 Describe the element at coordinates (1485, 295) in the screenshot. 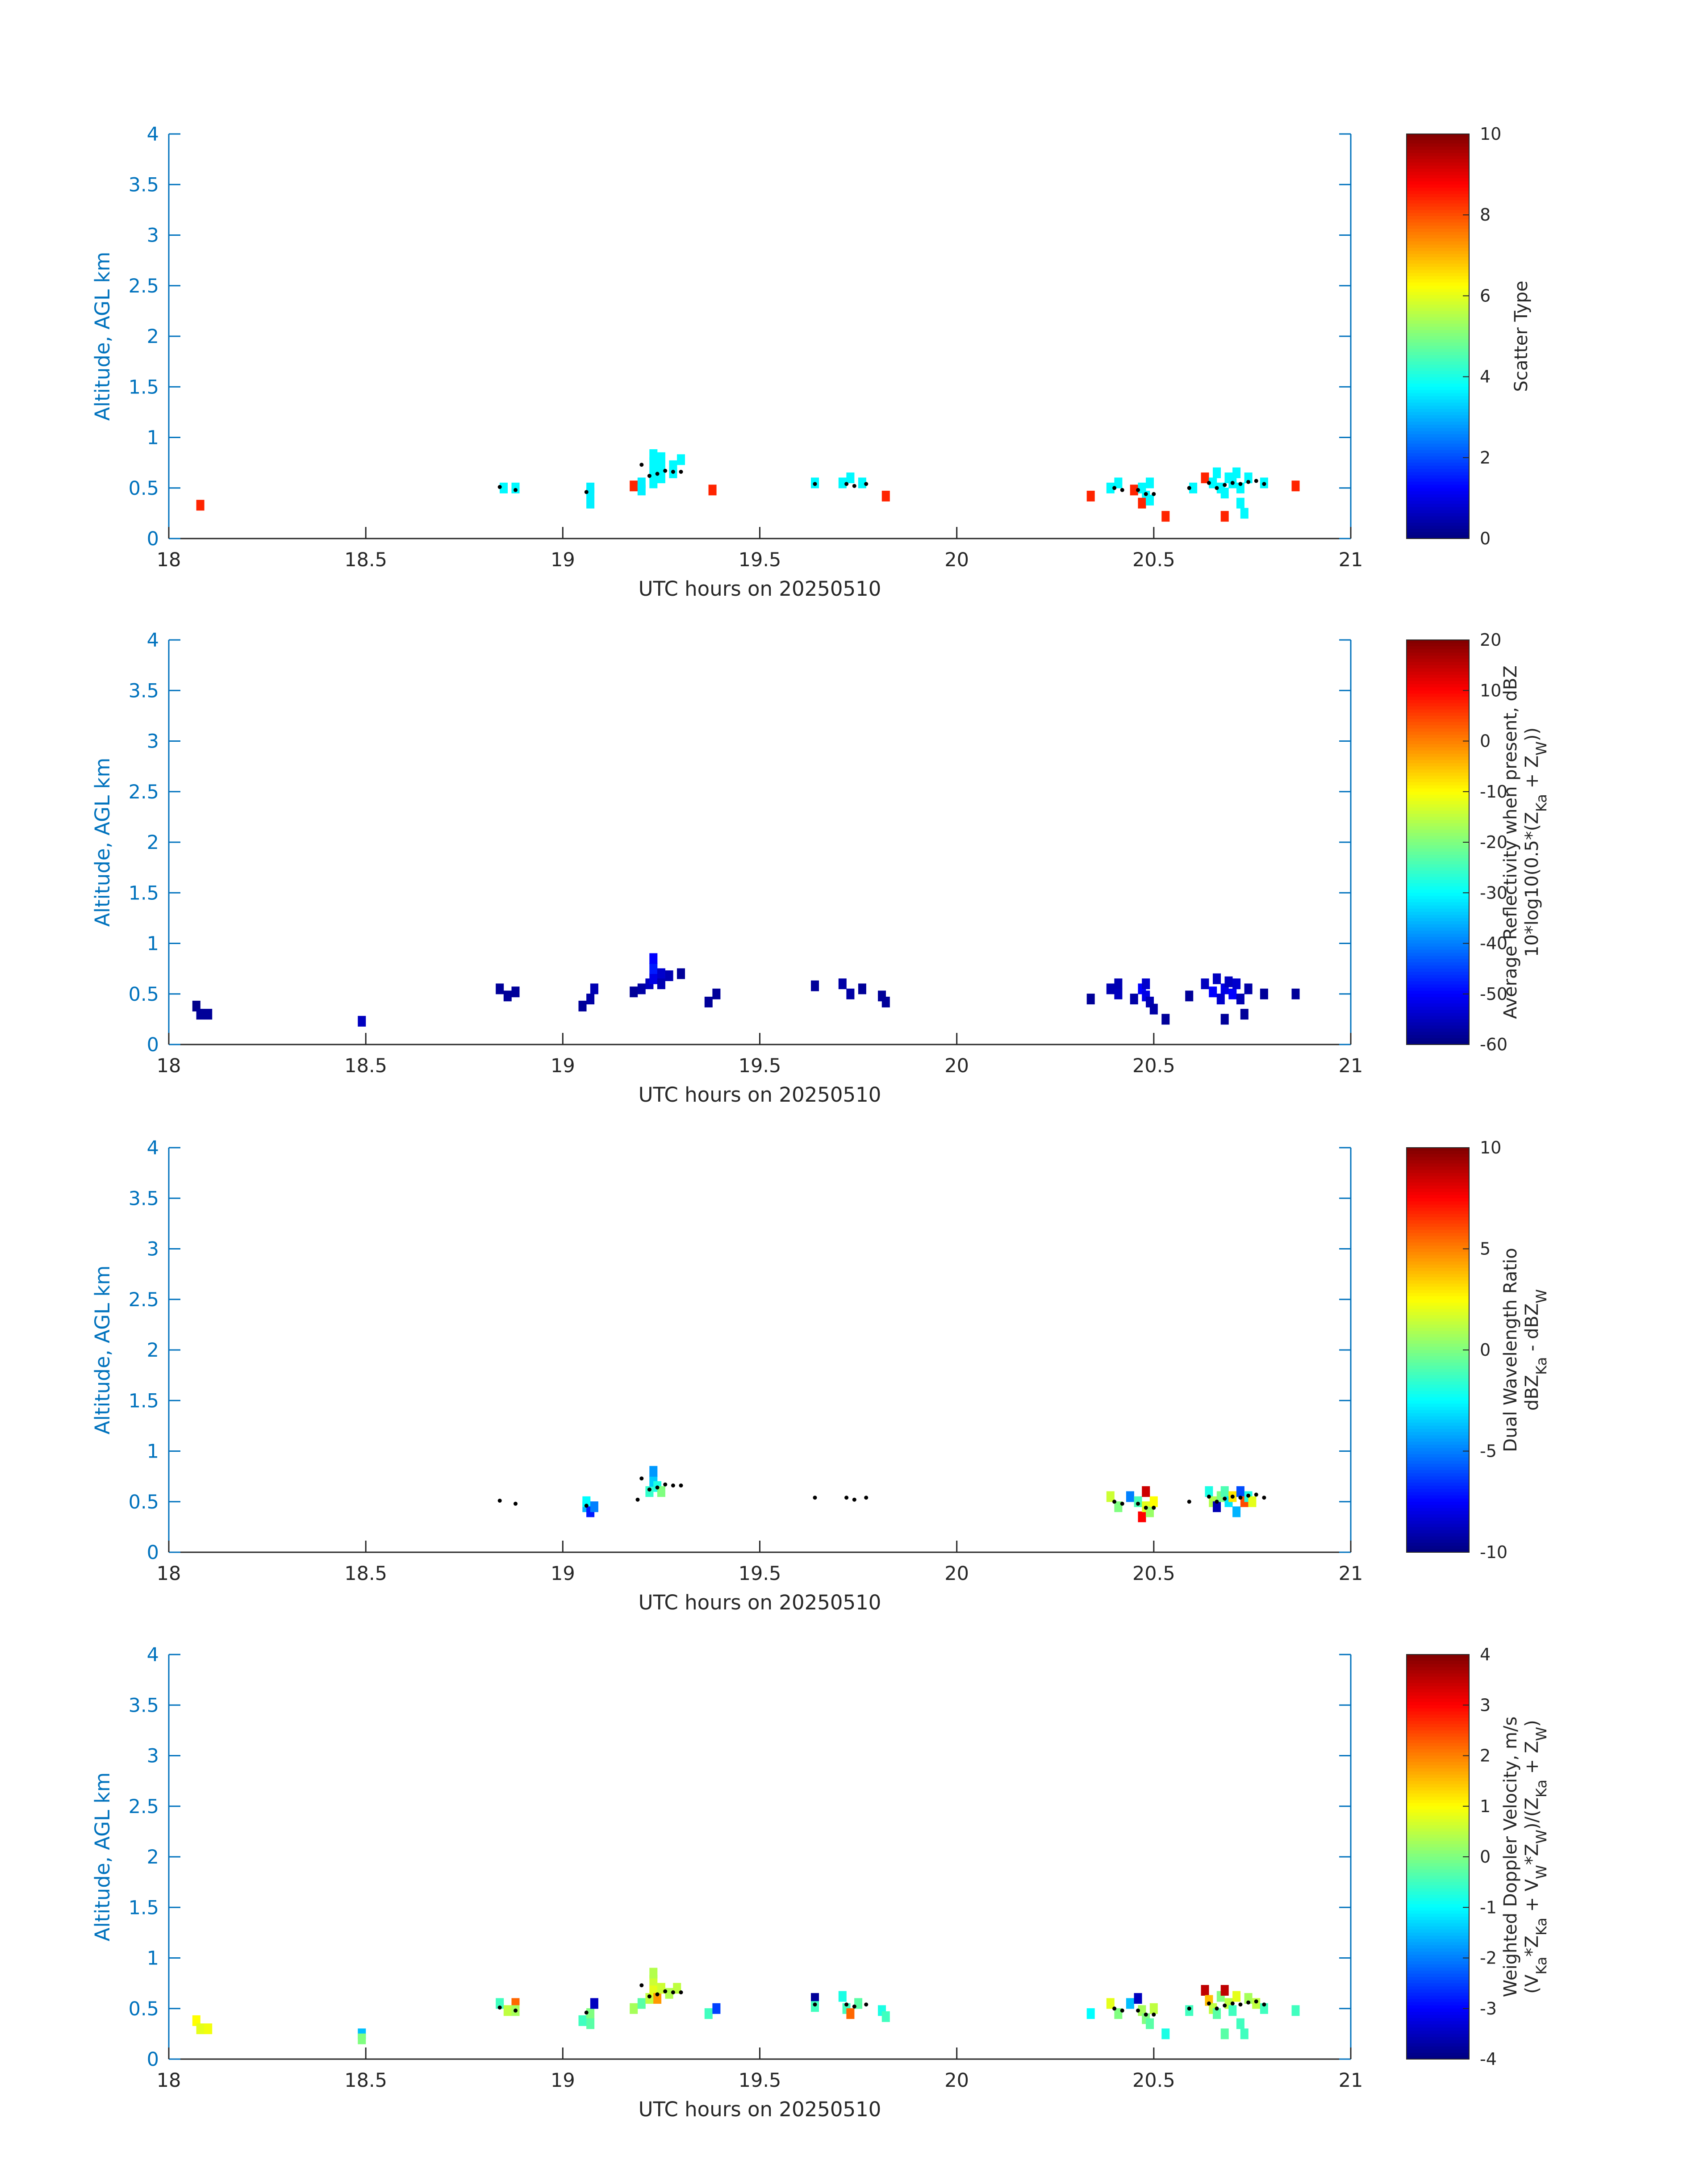

I see `colorbar-tick-label: 6` at that location.